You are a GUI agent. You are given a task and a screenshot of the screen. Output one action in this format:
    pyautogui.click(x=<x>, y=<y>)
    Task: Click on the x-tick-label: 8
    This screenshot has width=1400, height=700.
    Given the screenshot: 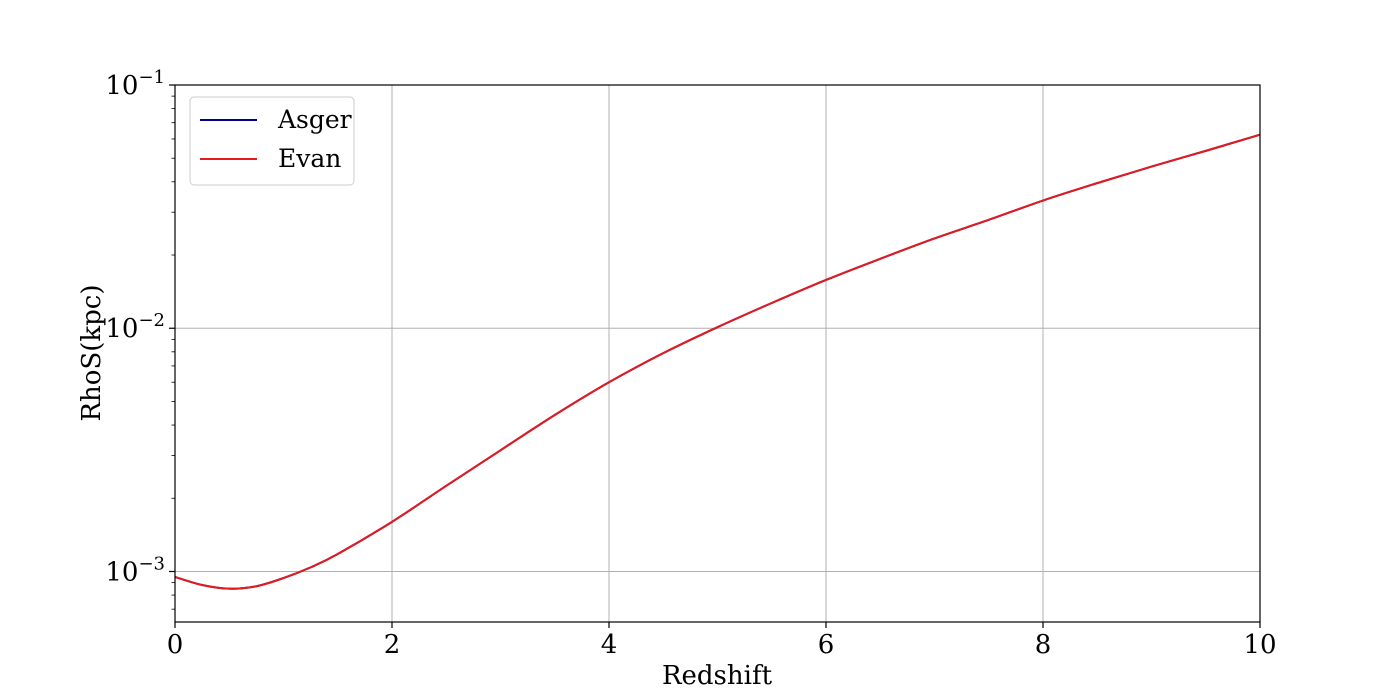 What is the action you would take?
    pyautogui.click(x=1043, y=645)
    